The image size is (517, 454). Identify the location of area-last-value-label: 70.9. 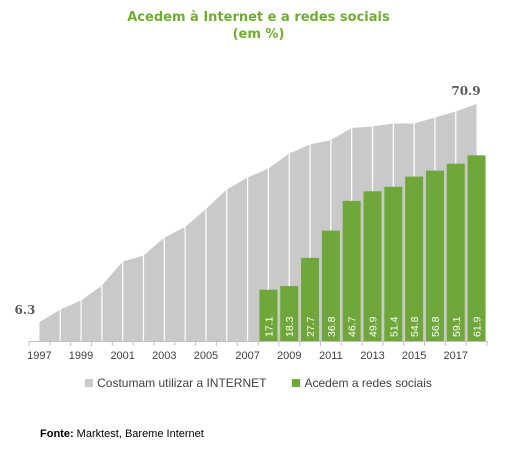
(465, 91).